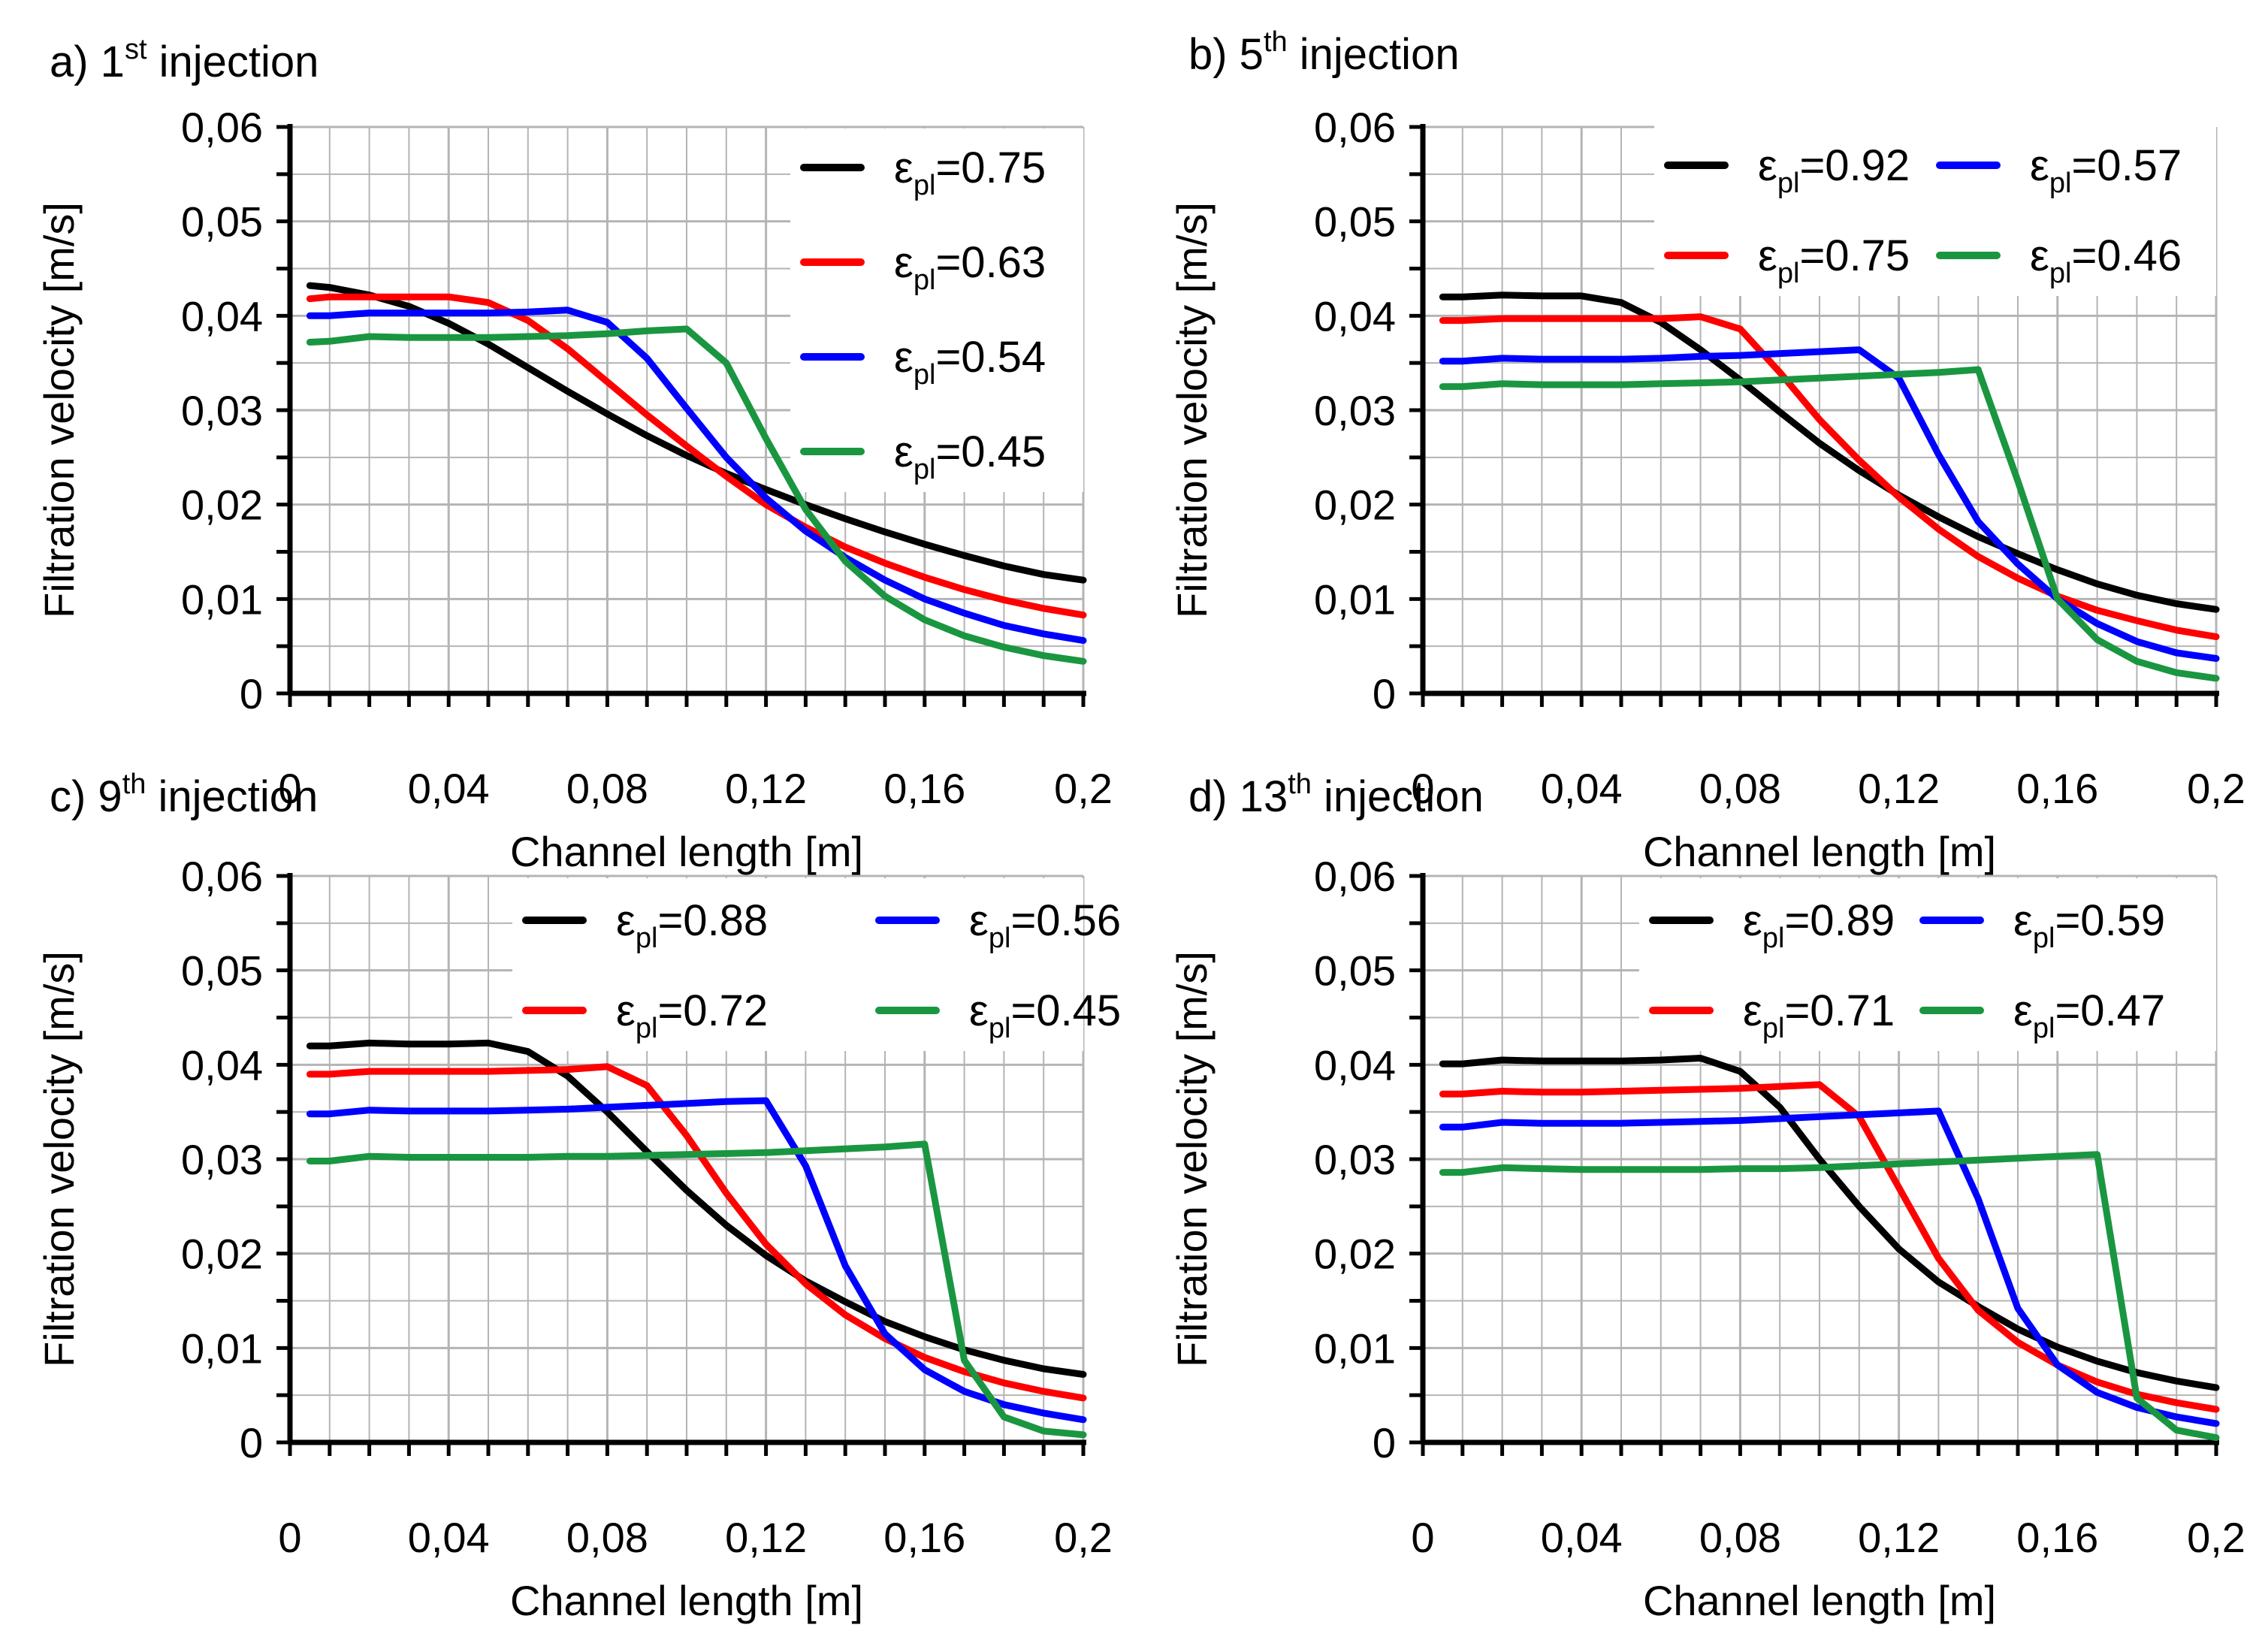 This screenshot has height=1652, width=2262. I want to click on legend-label: εpl=0.59, so click(2089, 925).